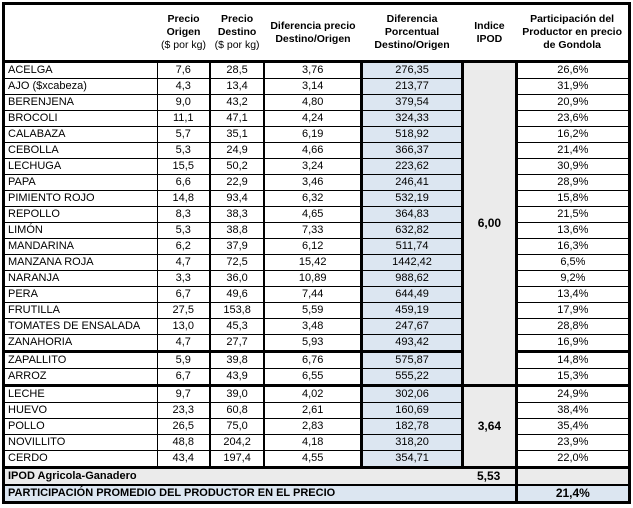 This screenshot has height=508, width=633. I want to click on cell-participacion: 16,9%, so click(572, 343).